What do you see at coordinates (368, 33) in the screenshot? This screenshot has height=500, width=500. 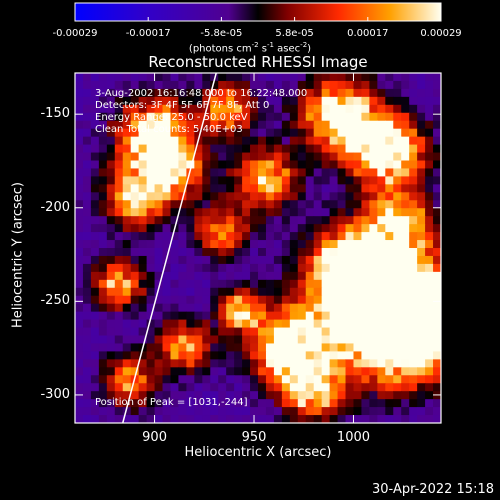 I see `colorbar-tick-label: 0.00017` at bounding box center [368, 33].